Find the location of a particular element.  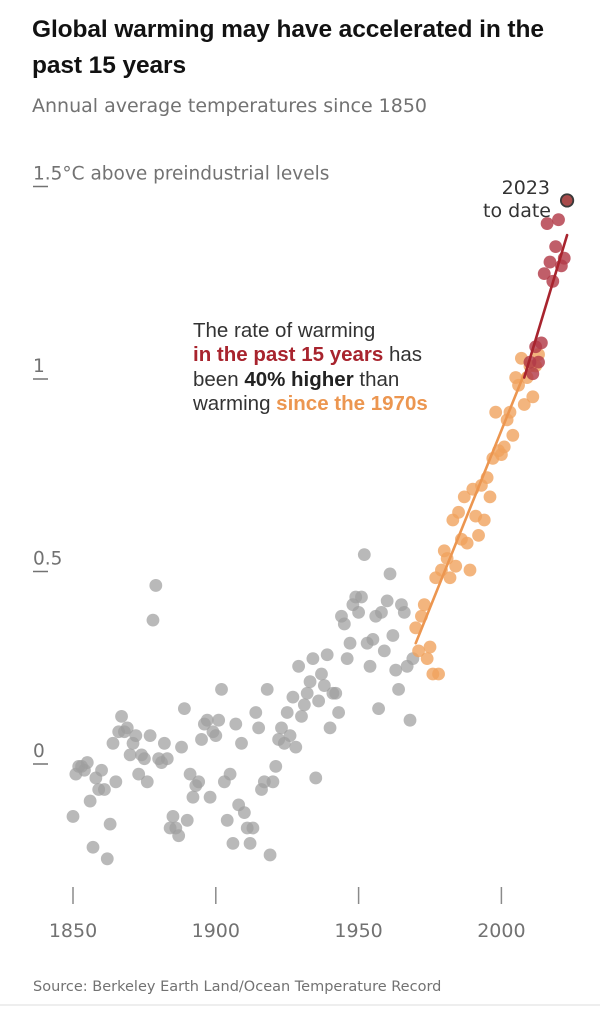

y-tick-label: 1.5°C above preindustrial levels is located at coordinates (181, 174).